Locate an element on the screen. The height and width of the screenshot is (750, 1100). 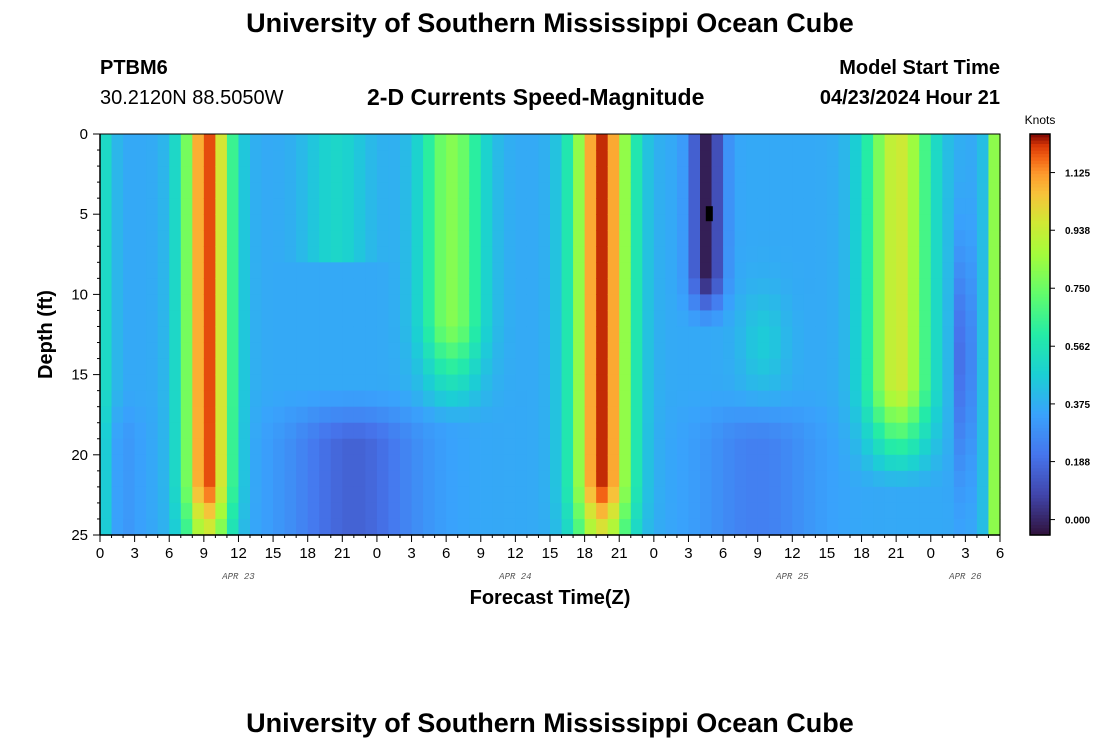
colorbar-tick-label: 0.750 is located at coordinates (1077, 289).